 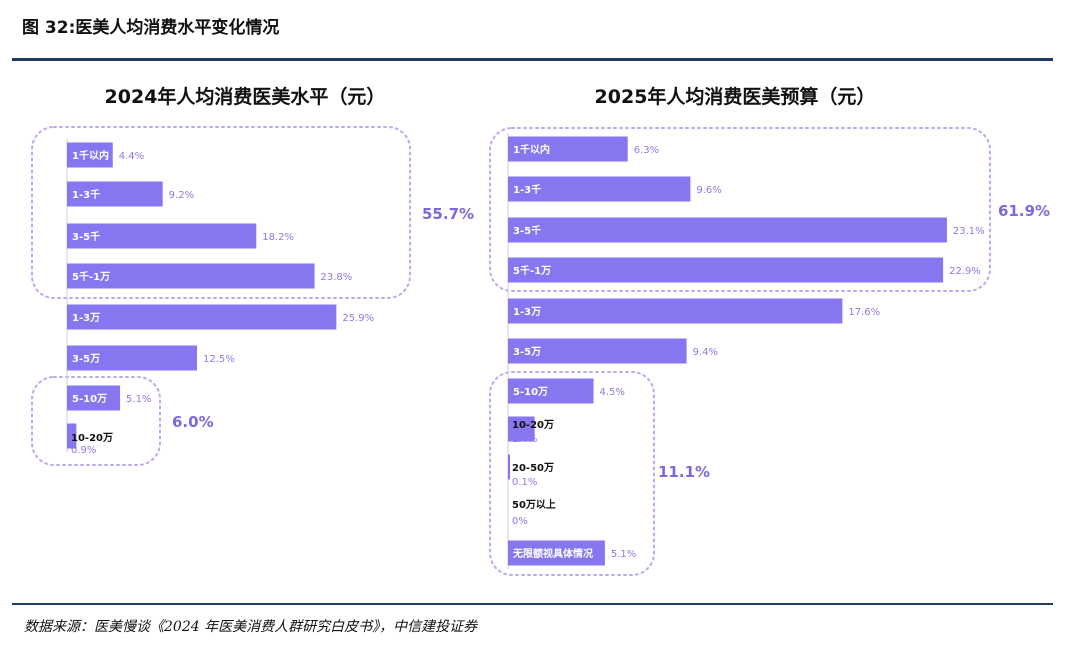 I want to click on panel-2-value-label-11: 5.1%, so click(x=623, y=554).